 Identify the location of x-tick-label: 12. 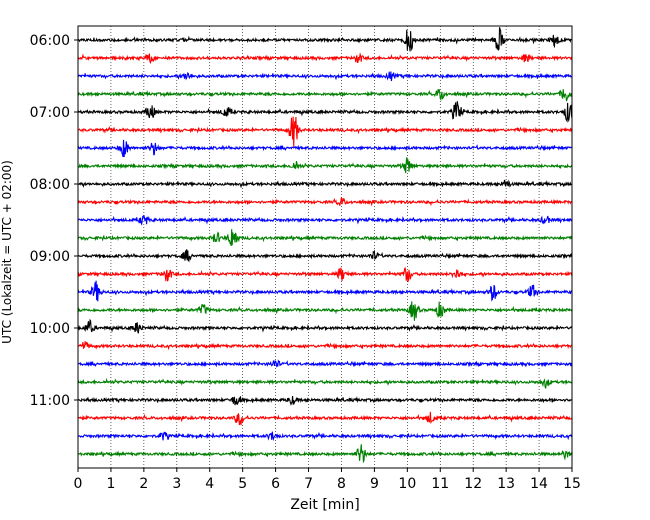
(473, 484).